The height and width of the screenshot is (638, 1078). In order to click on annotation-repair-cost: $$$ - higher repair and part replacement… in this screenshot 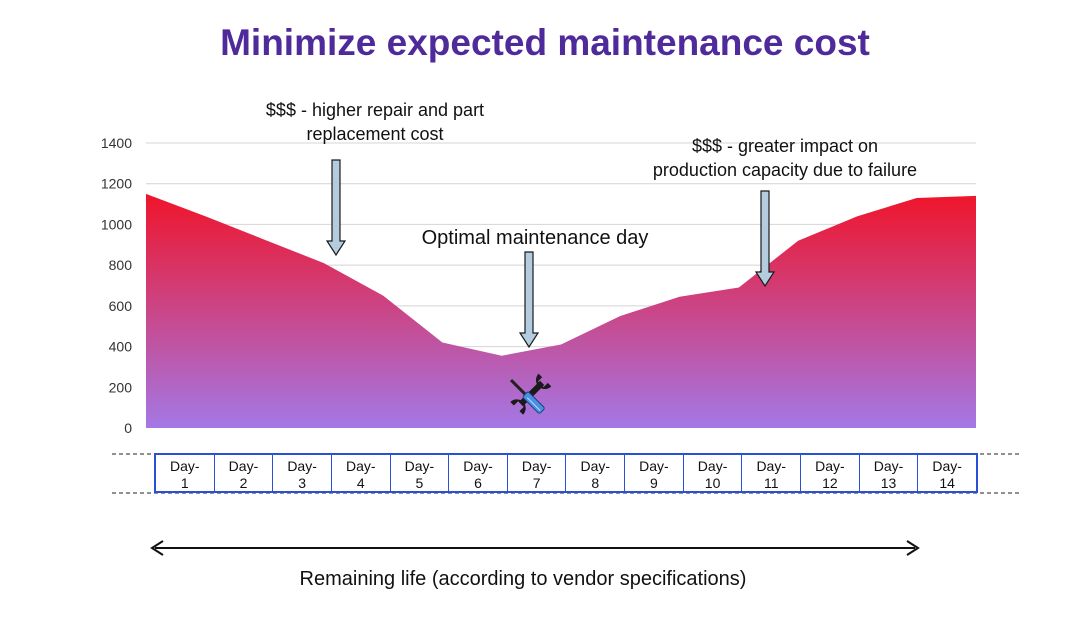, I will do `click(375, 122)`.